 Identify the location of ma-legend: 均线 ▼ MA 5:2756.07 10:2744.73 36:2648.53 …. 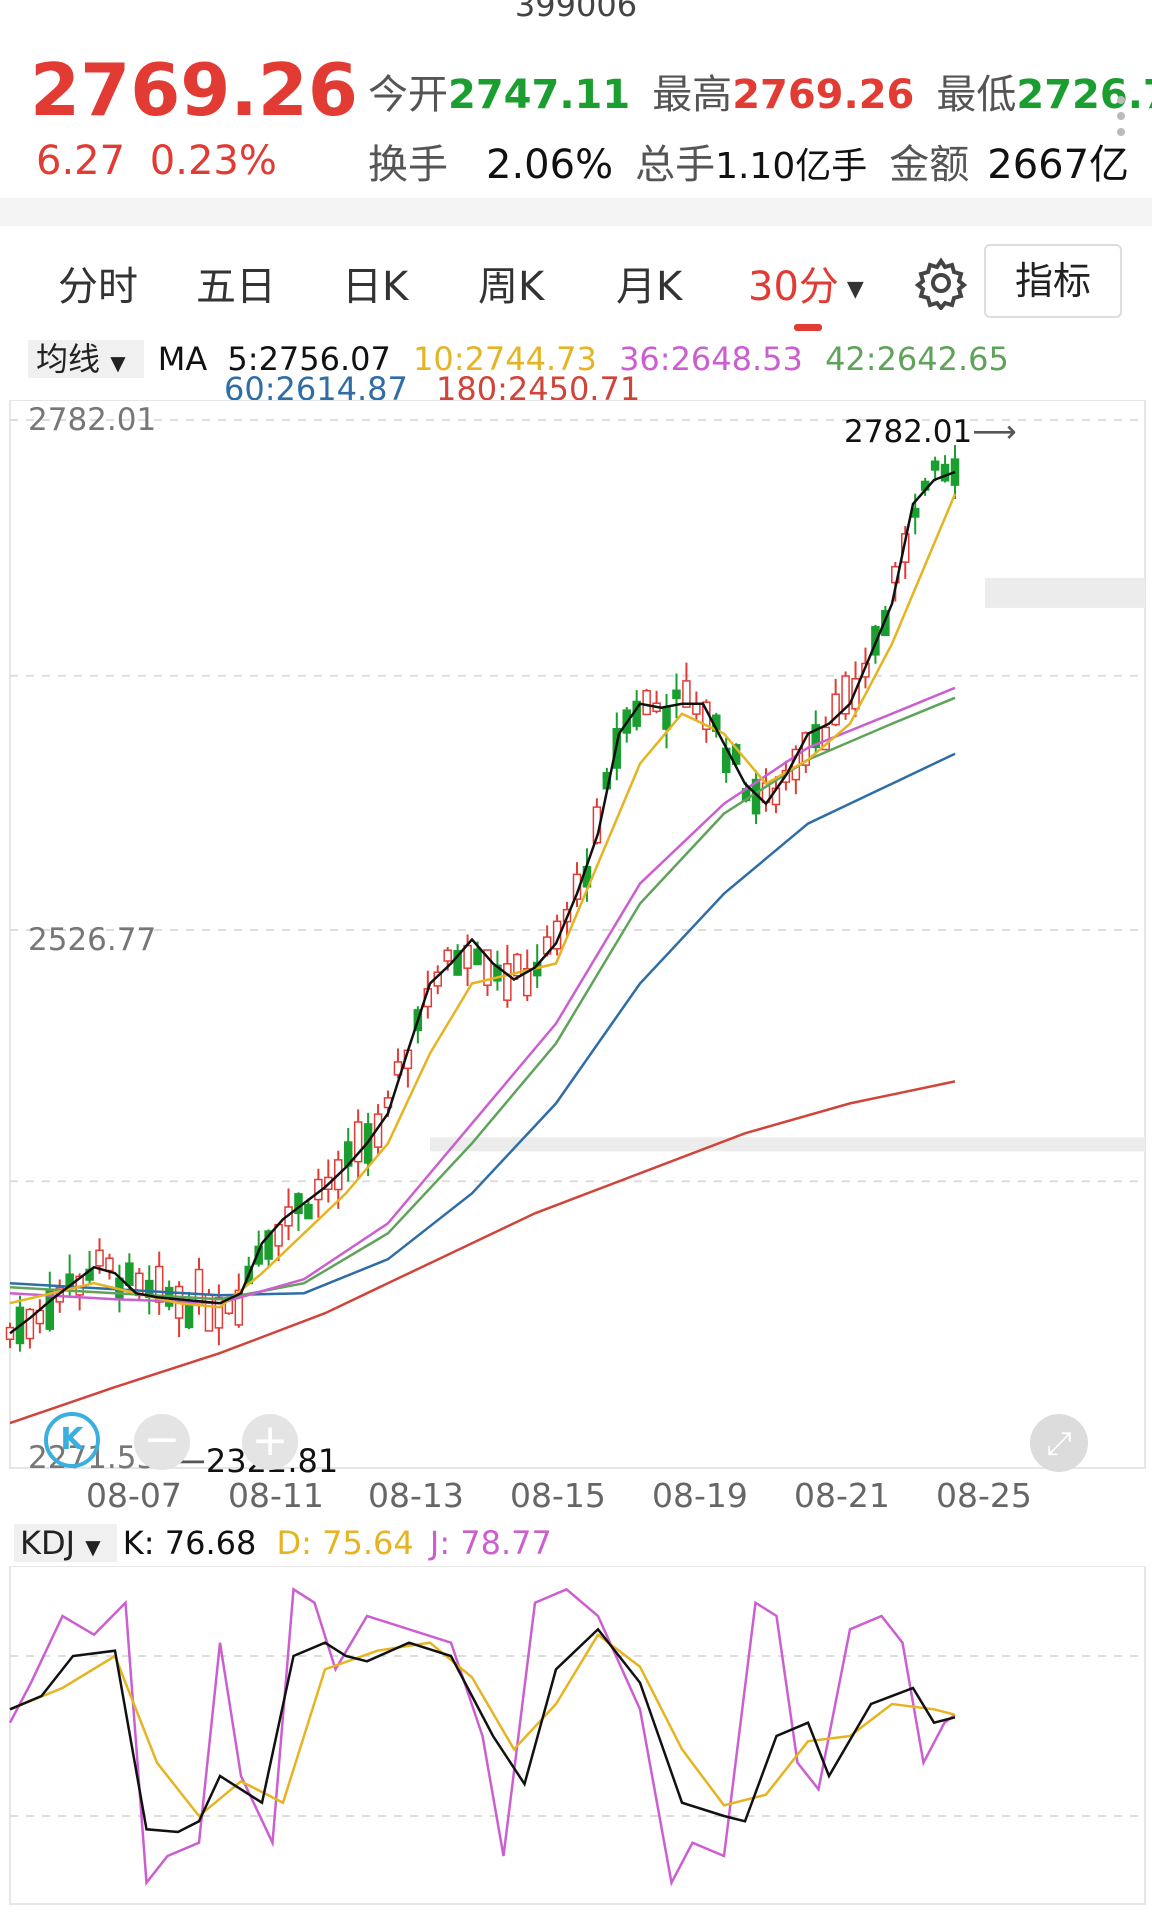
(518, 357).